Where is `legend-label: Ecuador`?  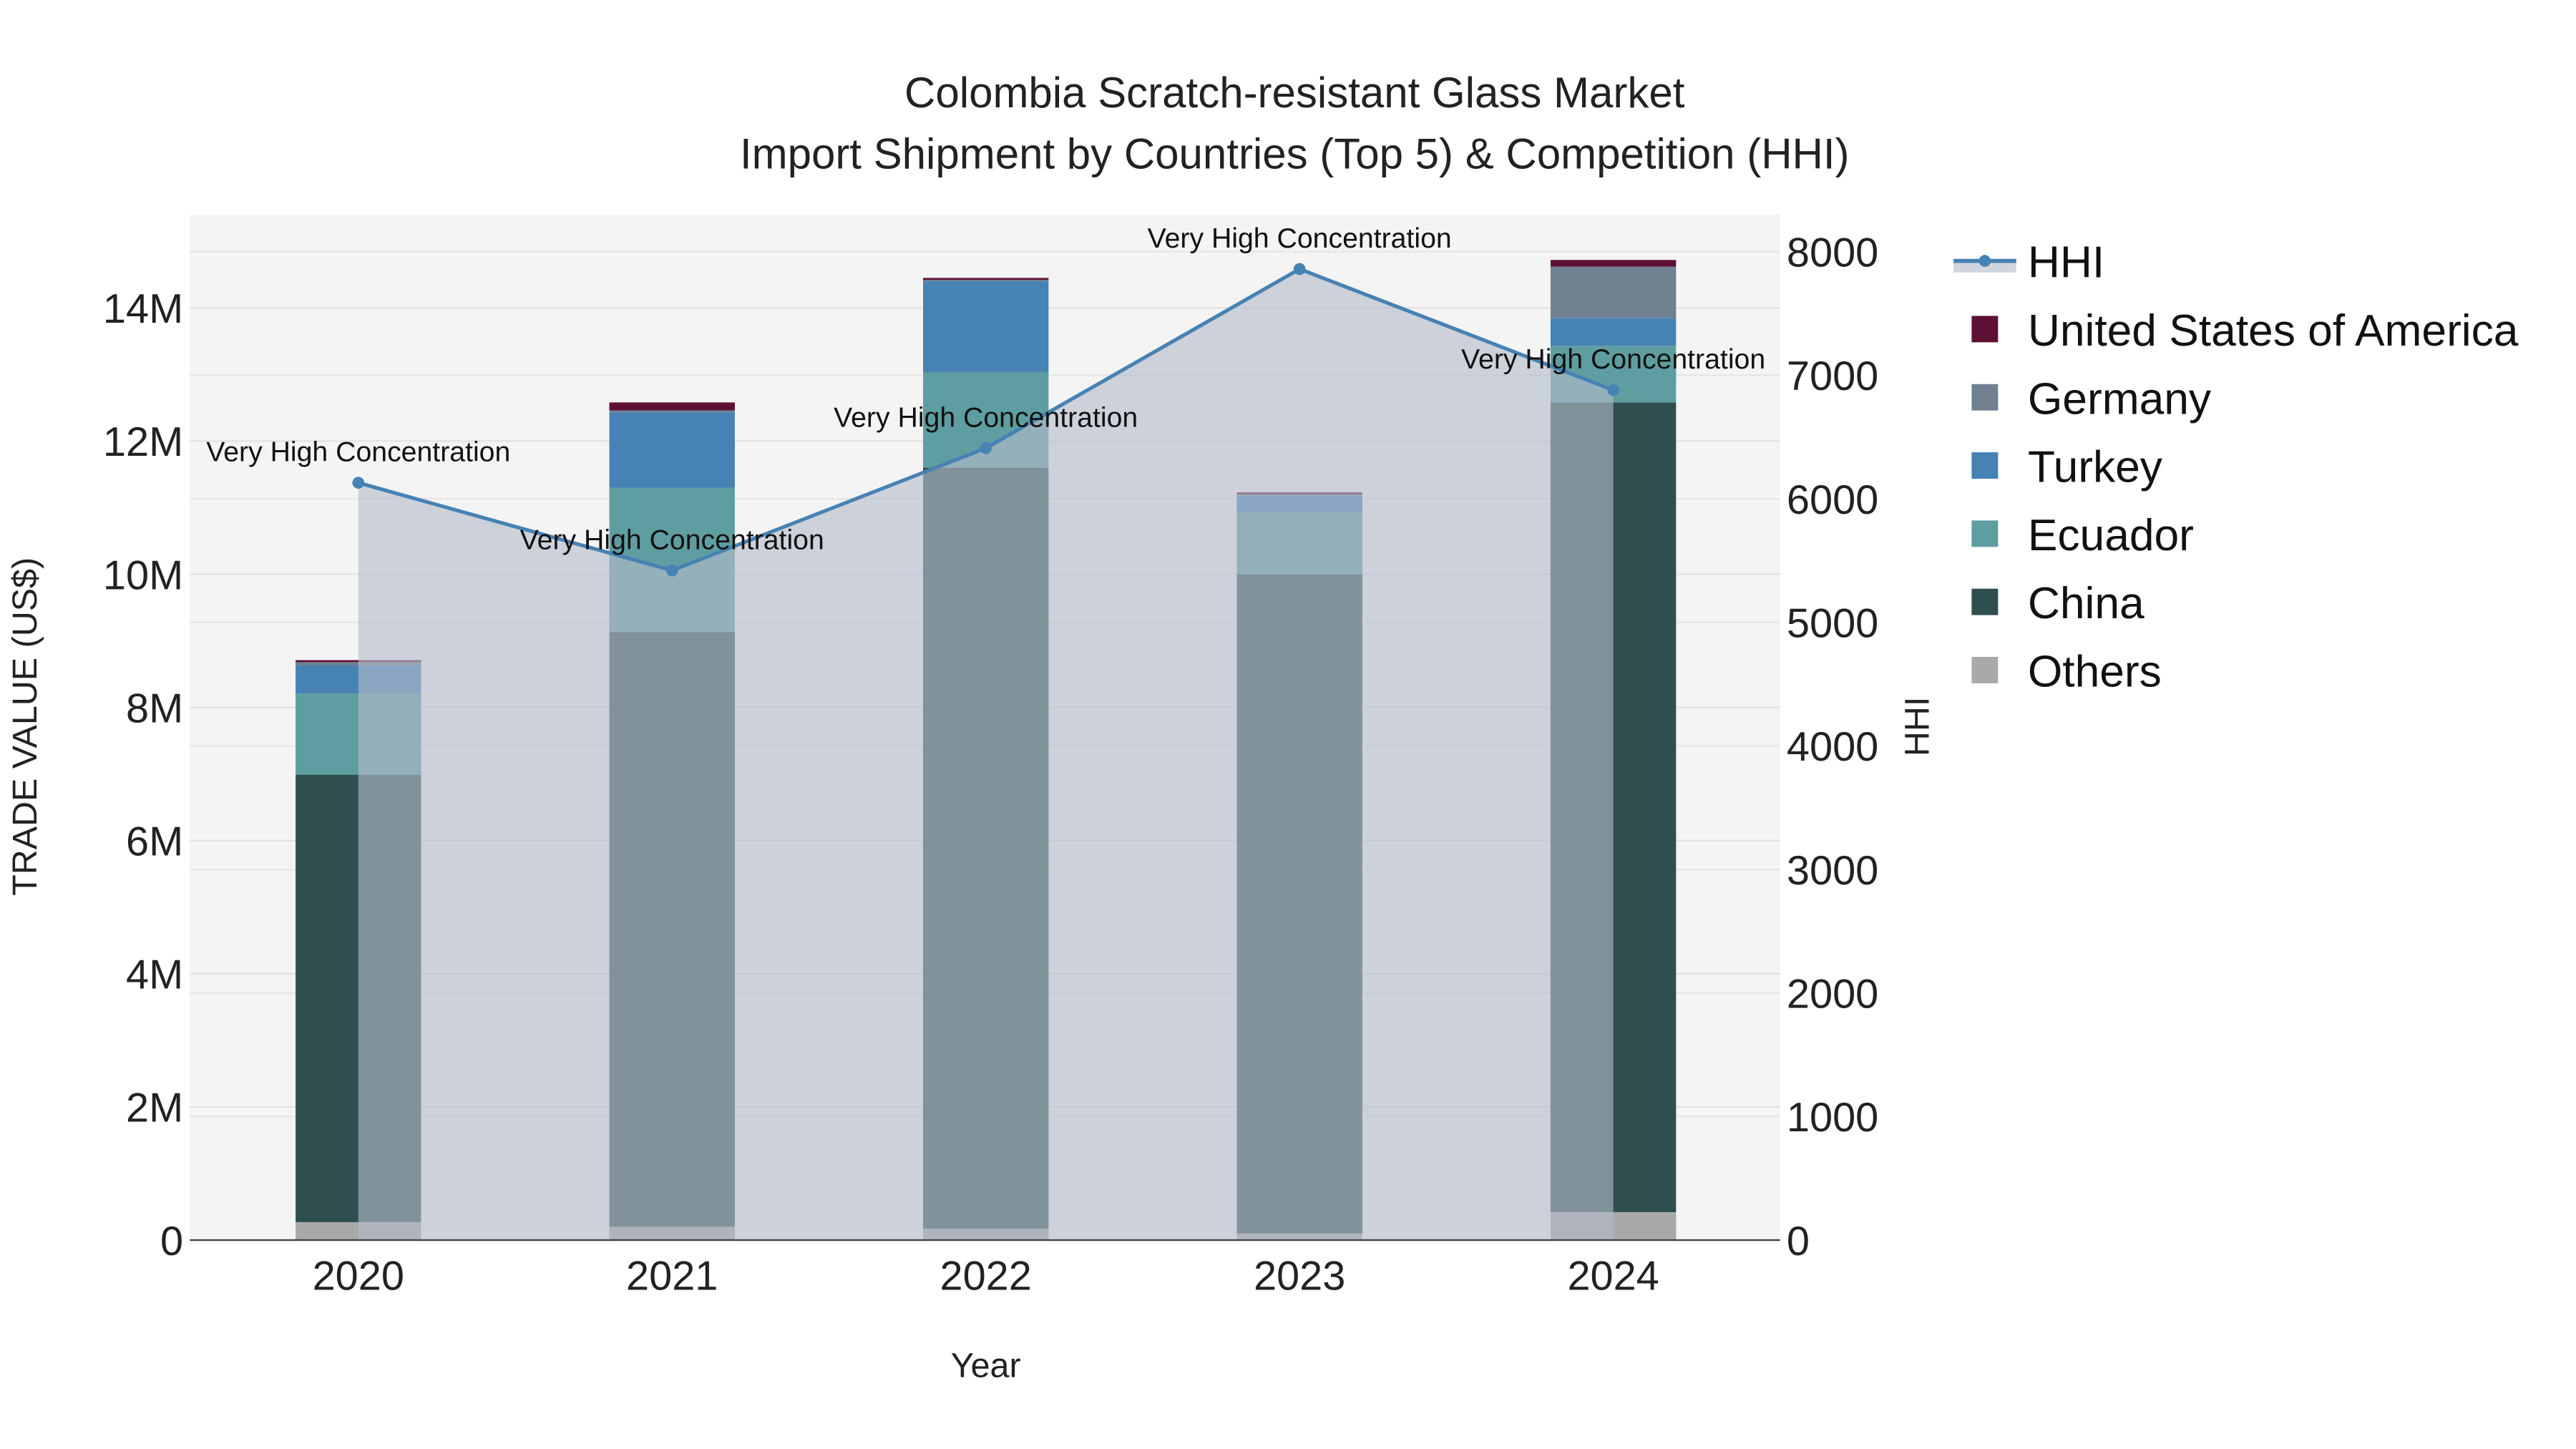
legend-label: Ecuador is located at coordinates (2111, 535).